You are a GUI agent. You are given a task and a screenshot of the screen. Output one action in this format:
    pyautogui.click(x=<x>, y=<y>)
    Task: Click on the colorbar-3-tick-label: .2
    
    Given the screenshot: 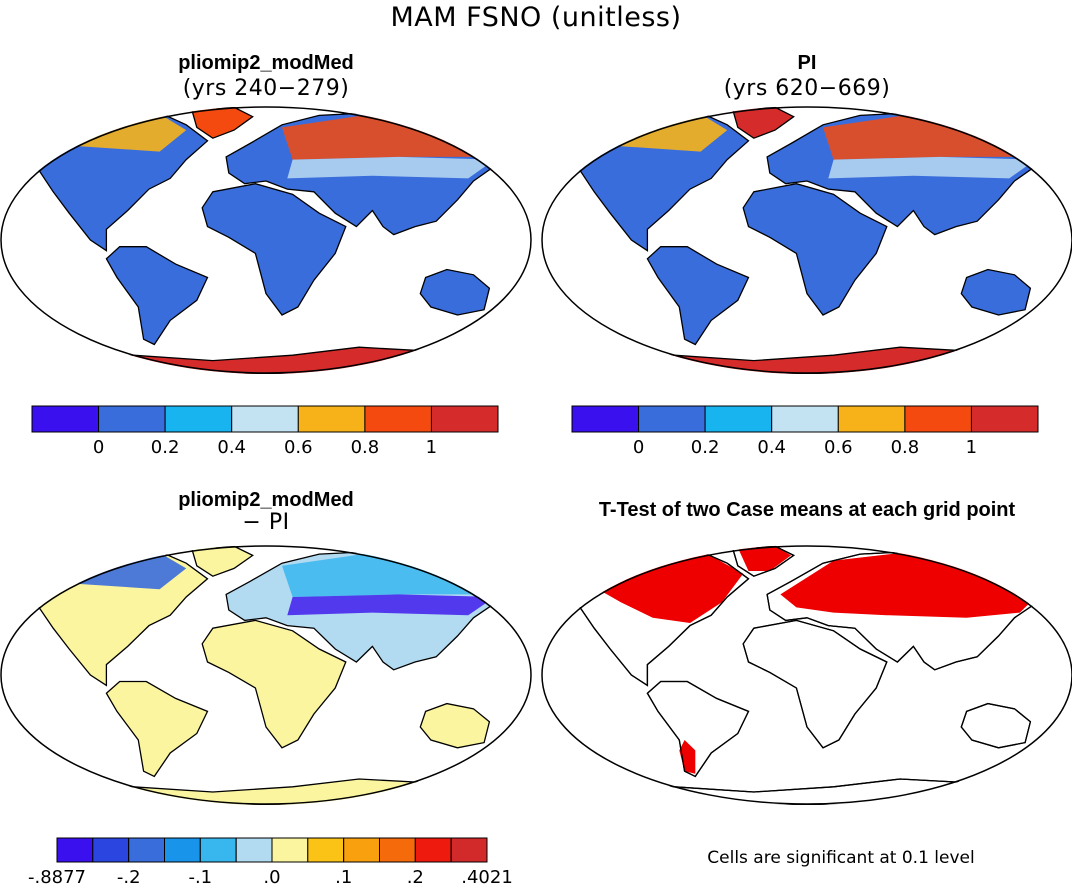 What is the action you would take?
    pyautogui.click(x=415, y=876)
    